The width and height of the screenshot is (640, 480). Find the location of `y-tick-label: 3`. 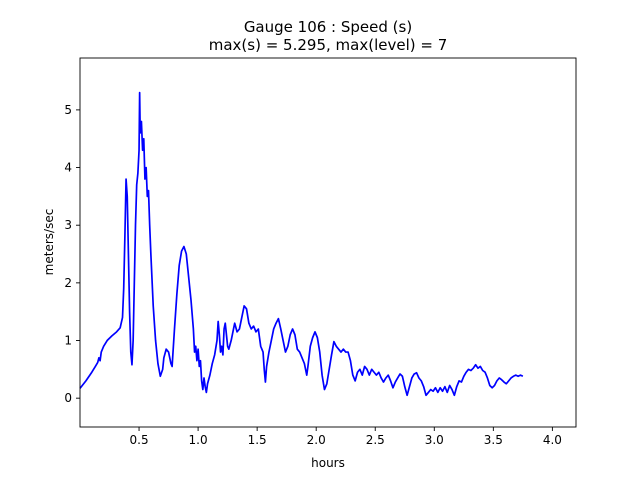

y-tick-label: 3 is located at coordinates (68, 225).